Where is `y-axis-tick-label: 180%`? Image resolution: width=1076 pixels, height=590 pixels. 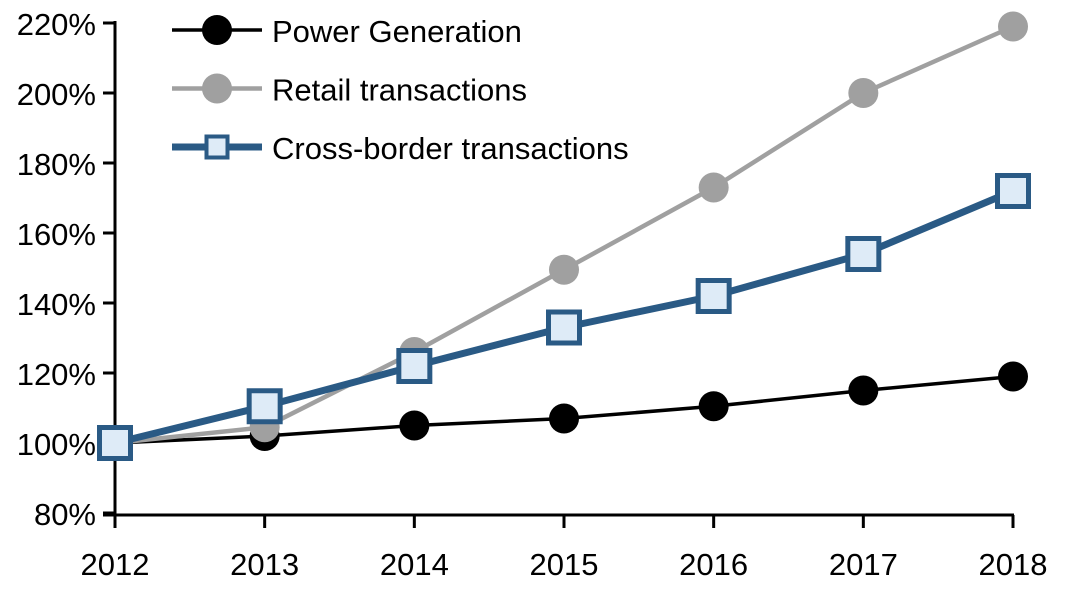 y-axis-tick-label: 180% is located at coordinates (56, 164).